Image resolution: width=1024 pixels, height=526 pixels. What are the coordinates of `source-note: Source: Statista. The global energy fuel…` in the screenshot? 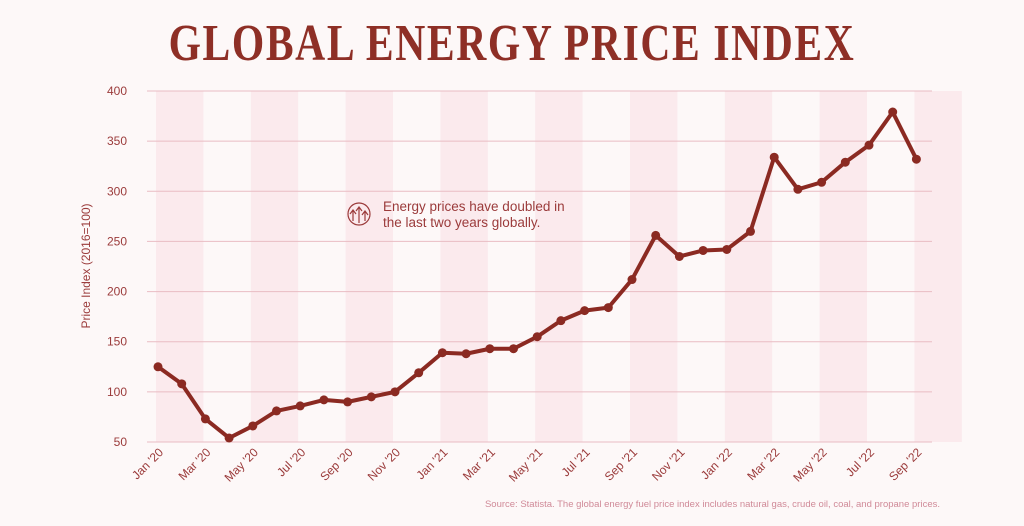 It's located at (712, 504).